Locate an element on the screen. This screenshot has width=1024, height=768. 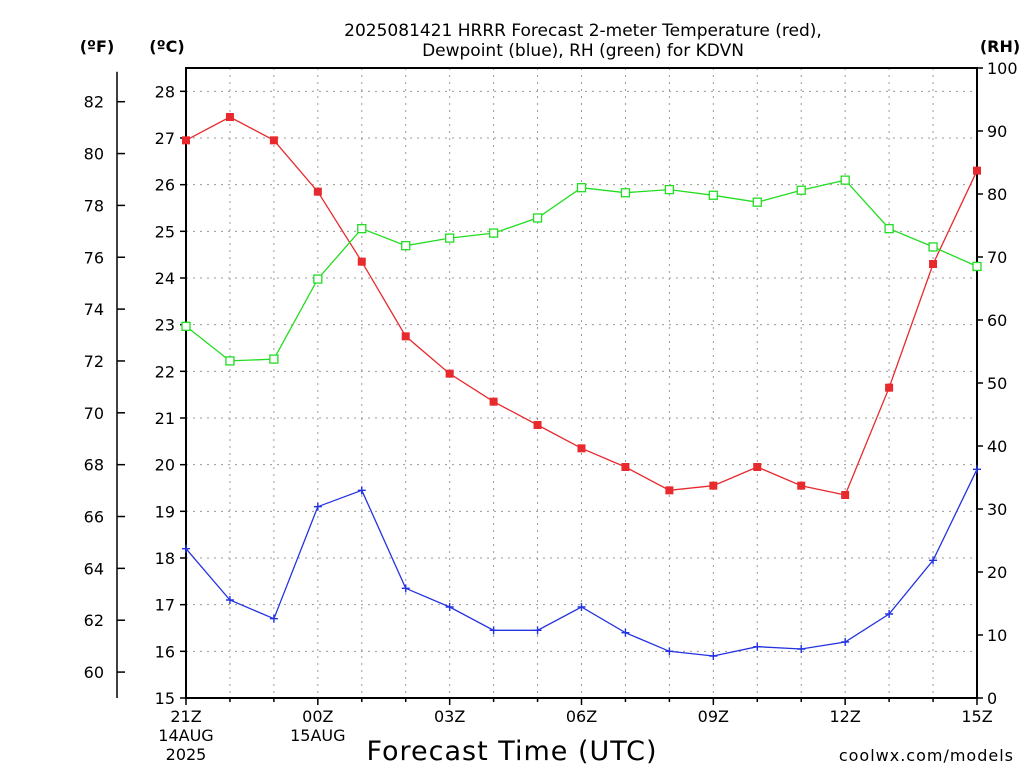
fahrenheit-tick-label: 74 is located at coordinates (94, 309).